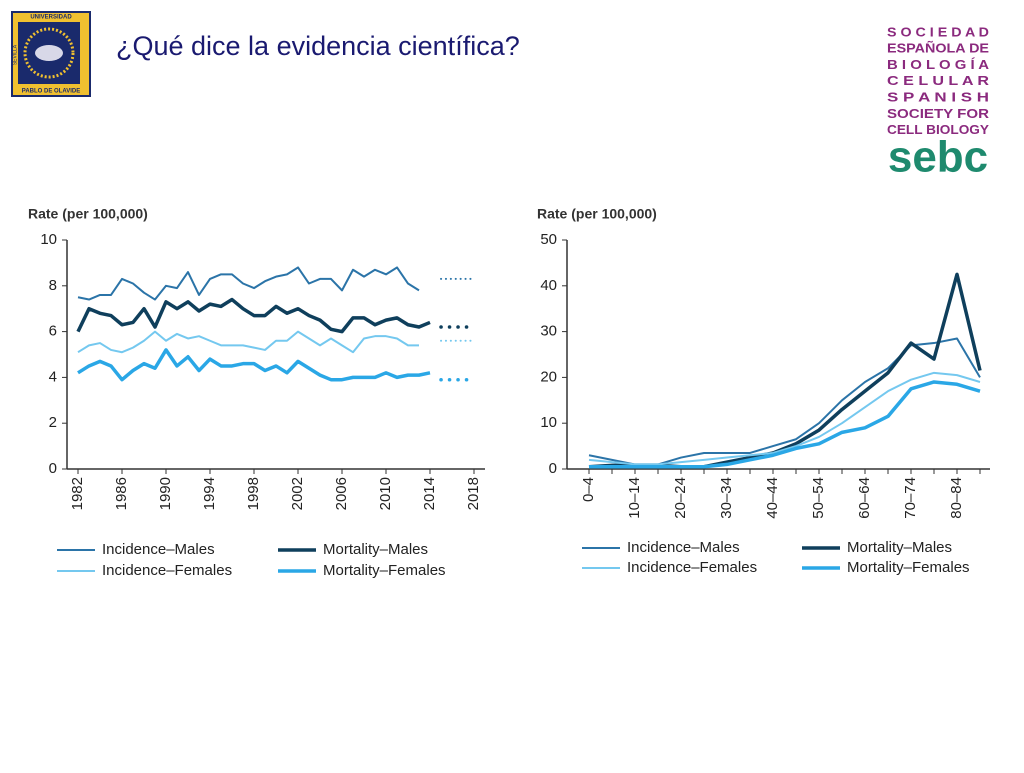 The height and width of the screenshot is (773, 1024). What do you see at coordinates (680, 498) in the screenshot?
I see `x-tick-label: 20–24` at bounding box center [680, 498].